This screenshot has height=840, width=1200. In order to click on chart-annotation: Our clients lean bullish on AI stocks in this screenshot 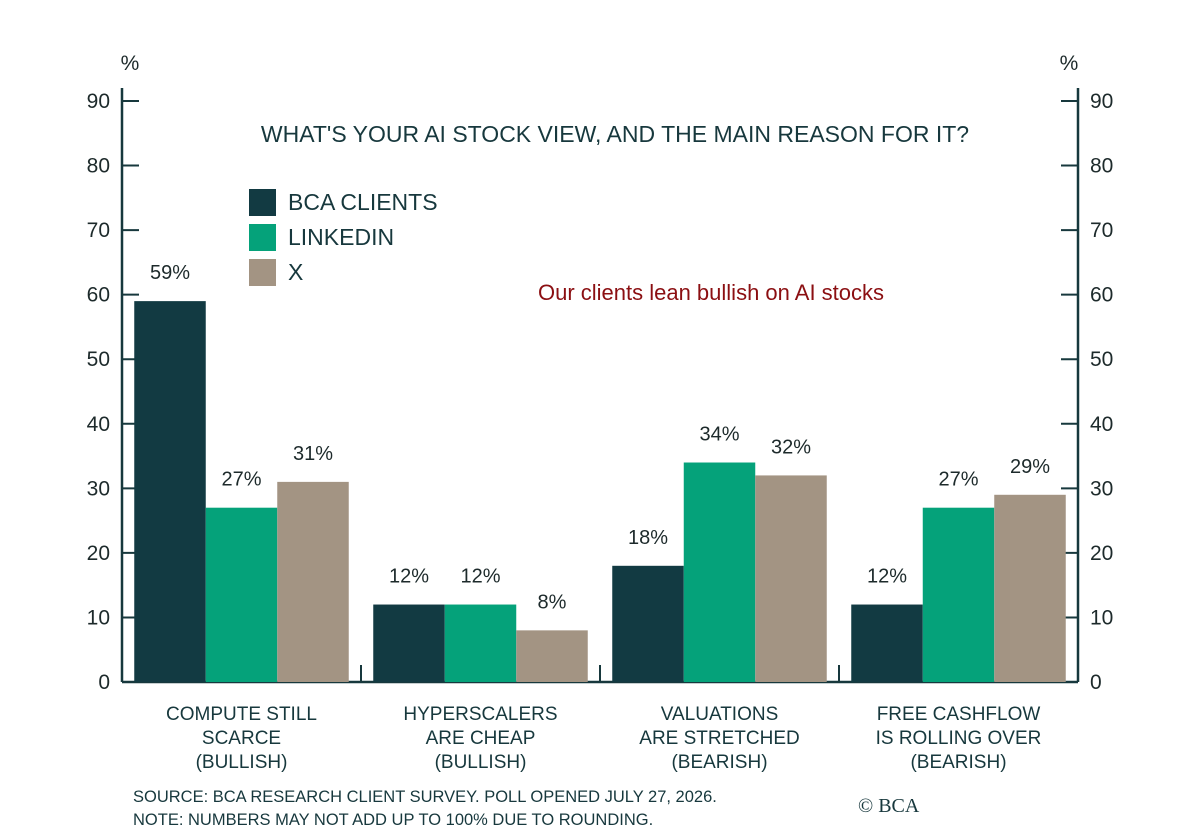, I will do `click(711, 292)`.